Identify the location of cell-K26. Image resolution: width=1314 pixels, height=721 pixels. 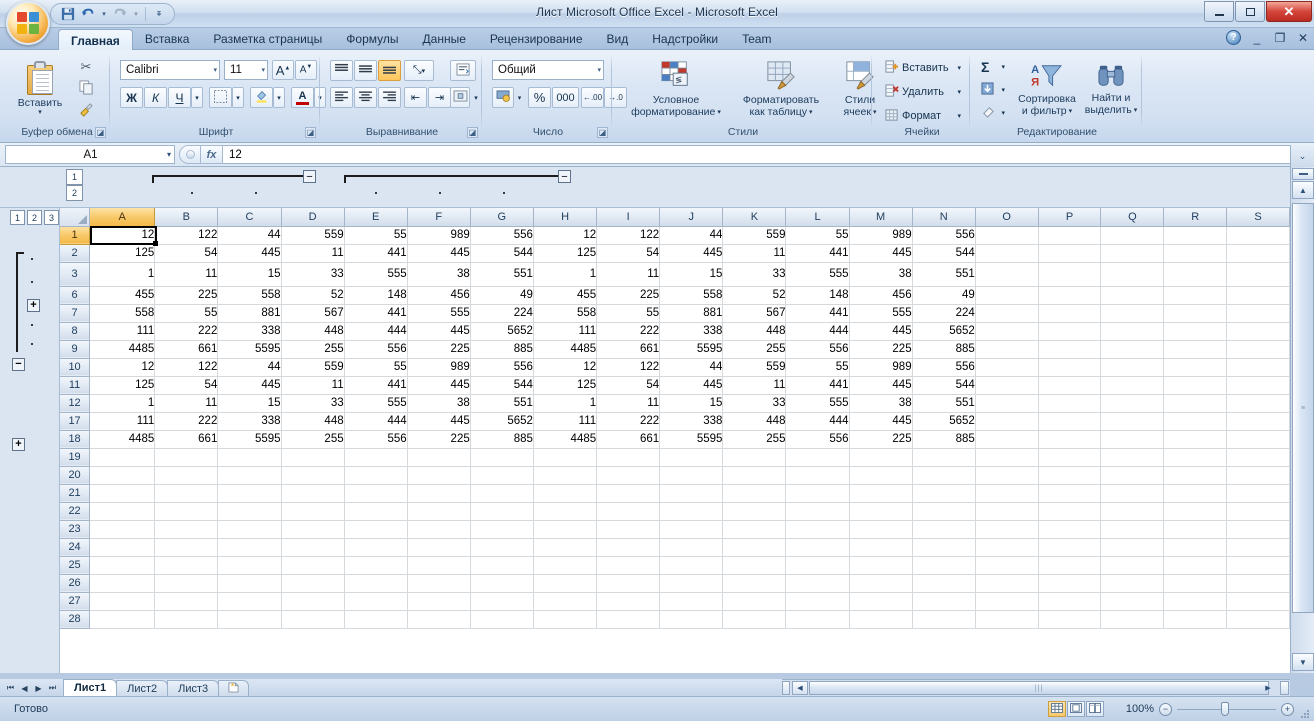
(754, 583).